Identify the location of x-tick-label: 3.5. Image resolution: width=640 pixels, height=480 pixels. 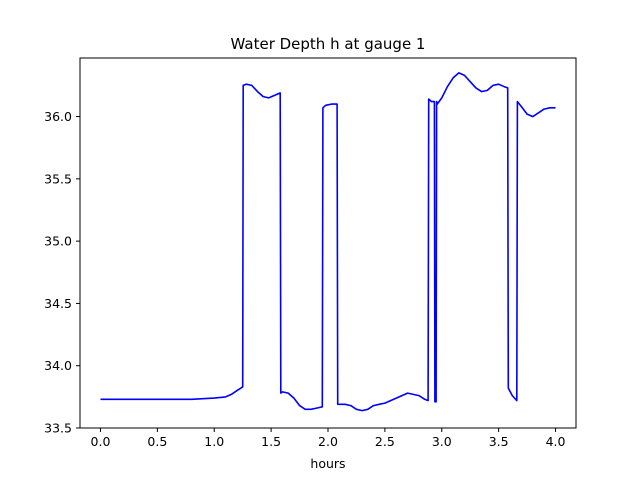
(499, 441).